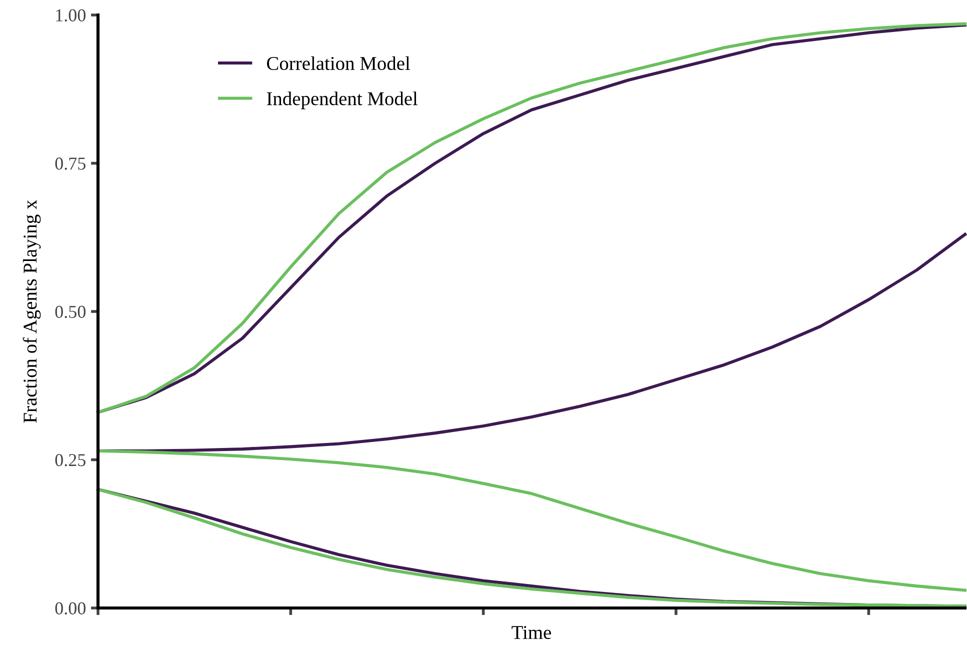 The width and height of the screenshot is (967, 656). What do you see at coordinates (71, 15) in the screenshot?
I see `y-tick-label: 1.00` at bounding box center [71, 15].